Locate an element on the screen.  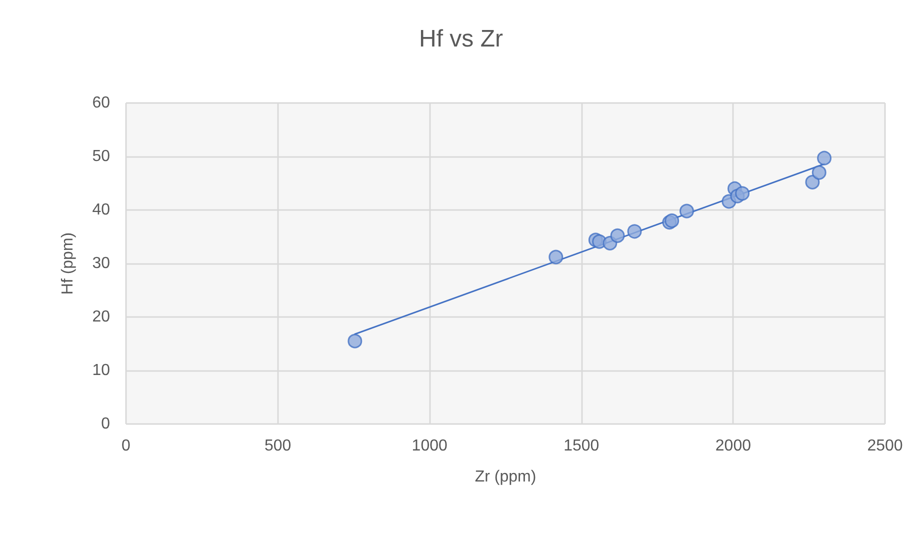
x-axis-title: Zr (ppm) is located at coordinates (505, 477).